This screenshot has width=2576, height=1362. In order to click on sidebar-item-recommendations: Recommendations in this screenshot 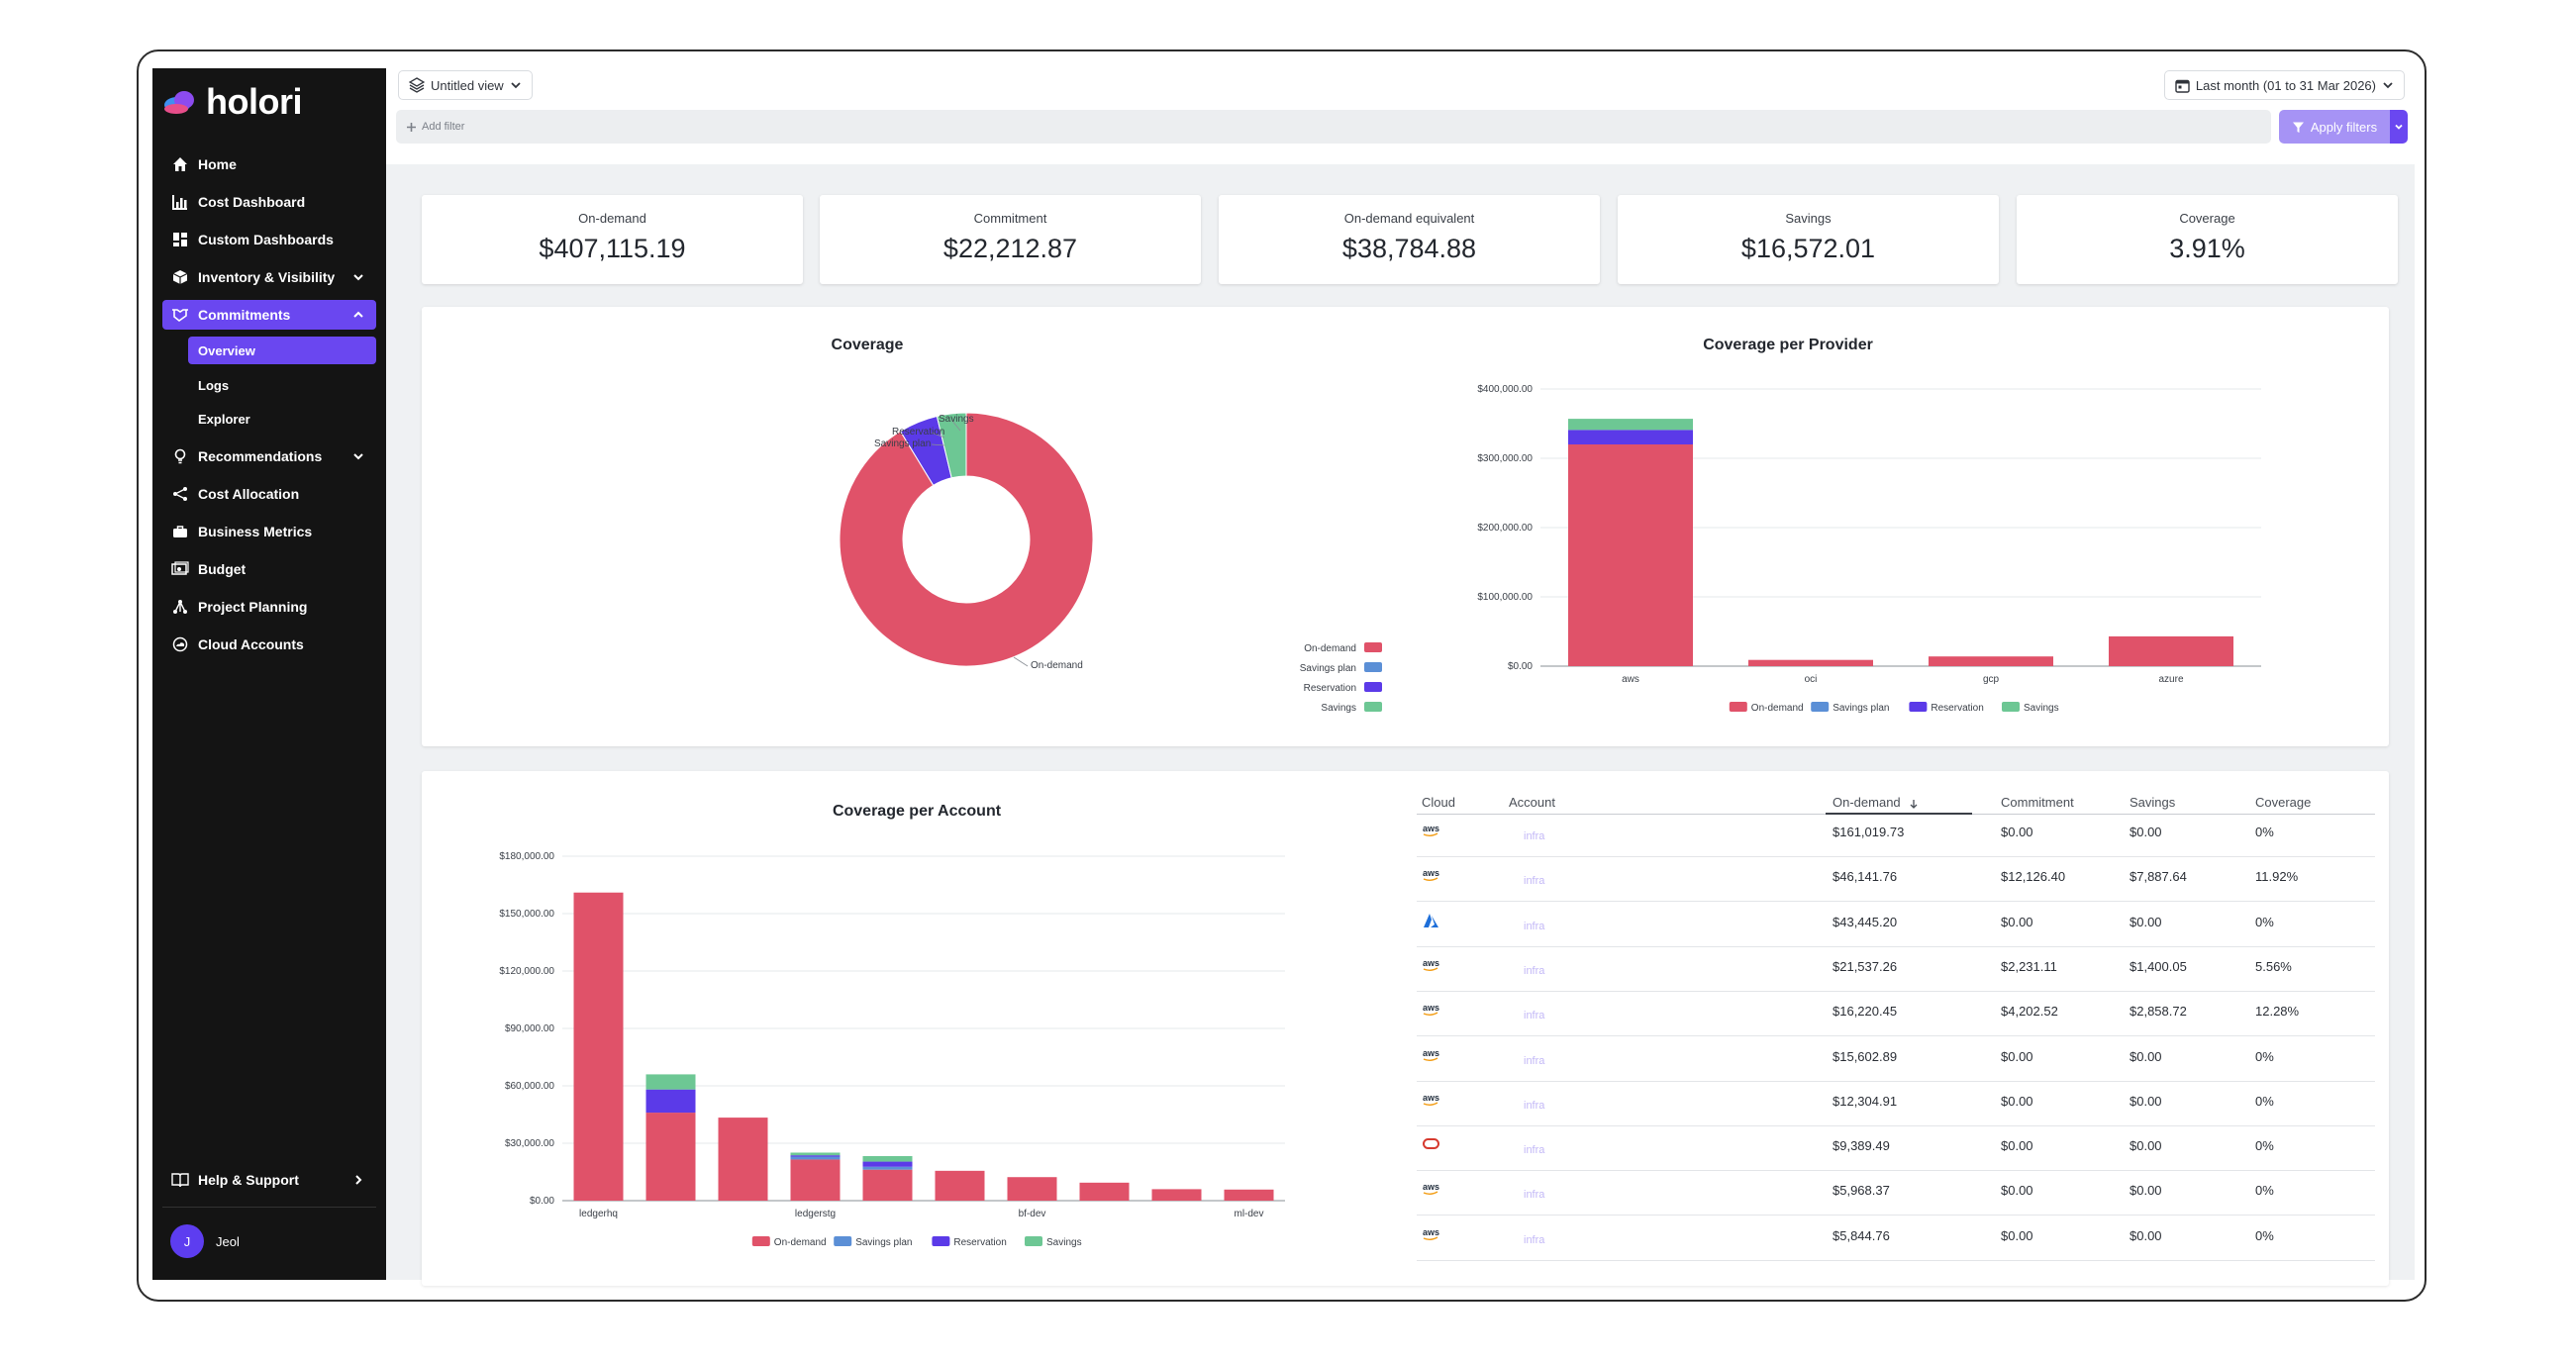, I will do `click(269, 456)`.